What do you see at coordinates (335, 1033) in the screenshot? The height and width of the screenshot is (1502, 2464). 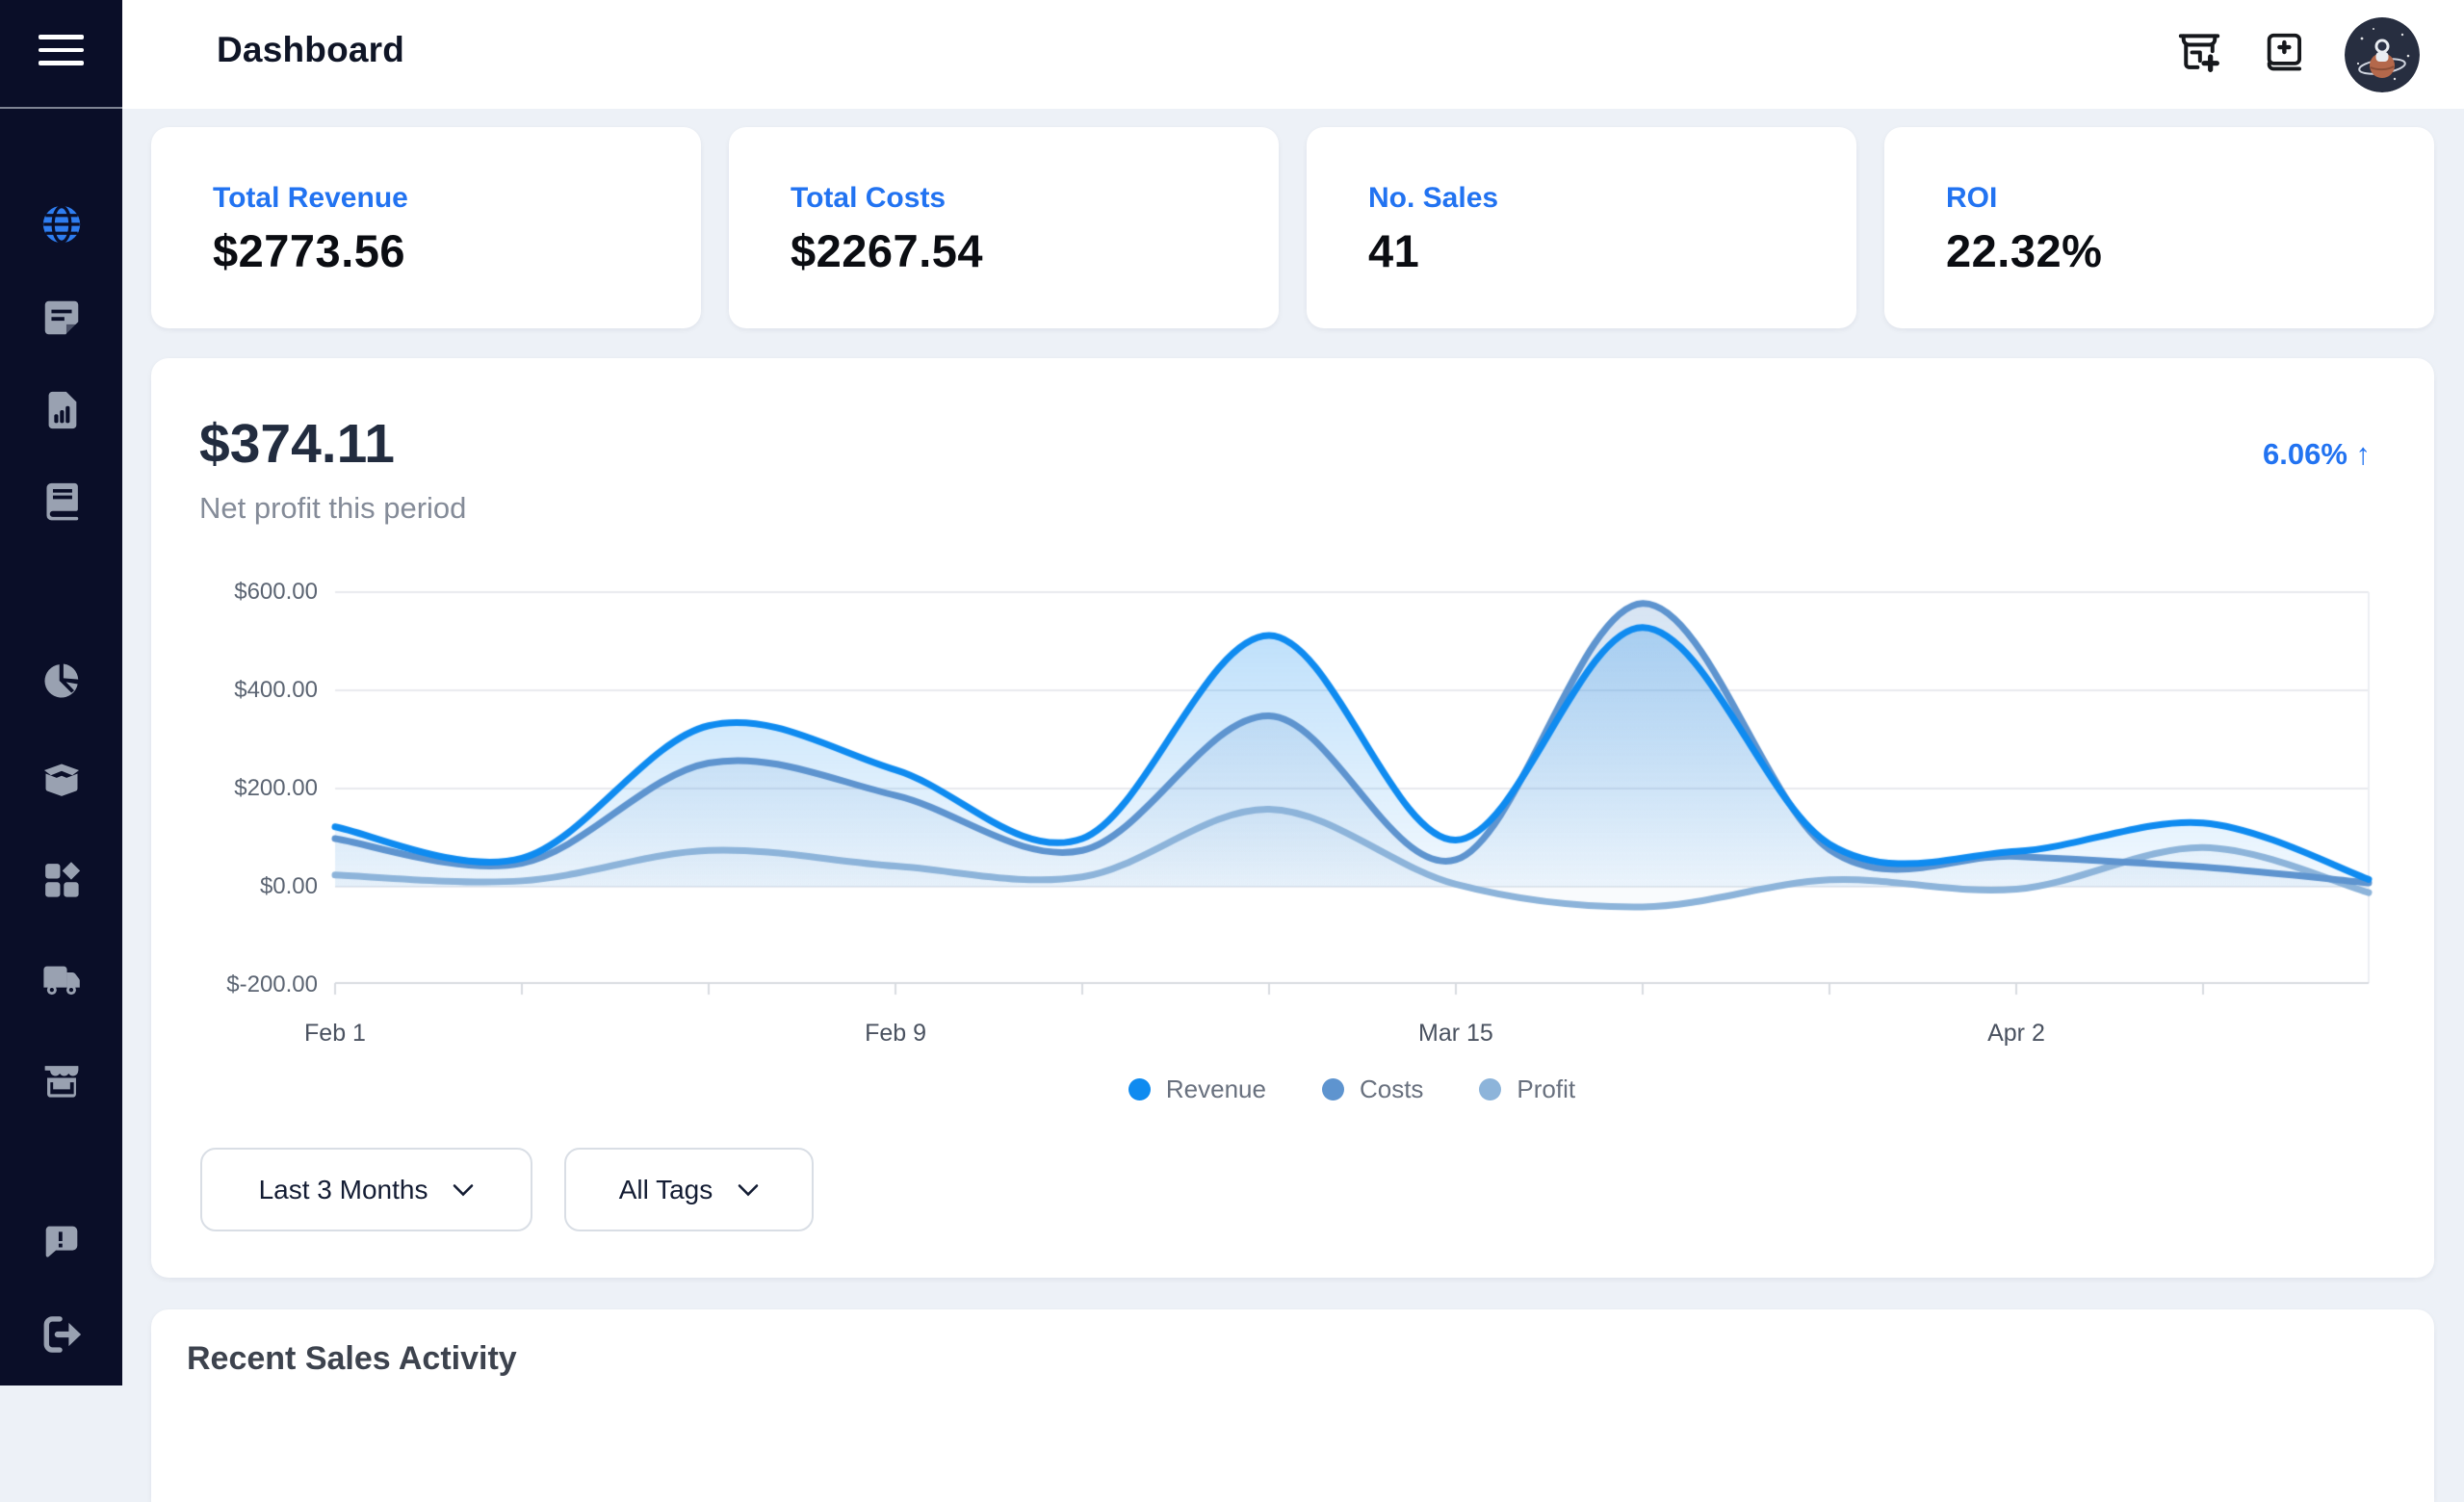 I see `x-axis-tick-label: Feb 1` at bounding box center [335, 1033].